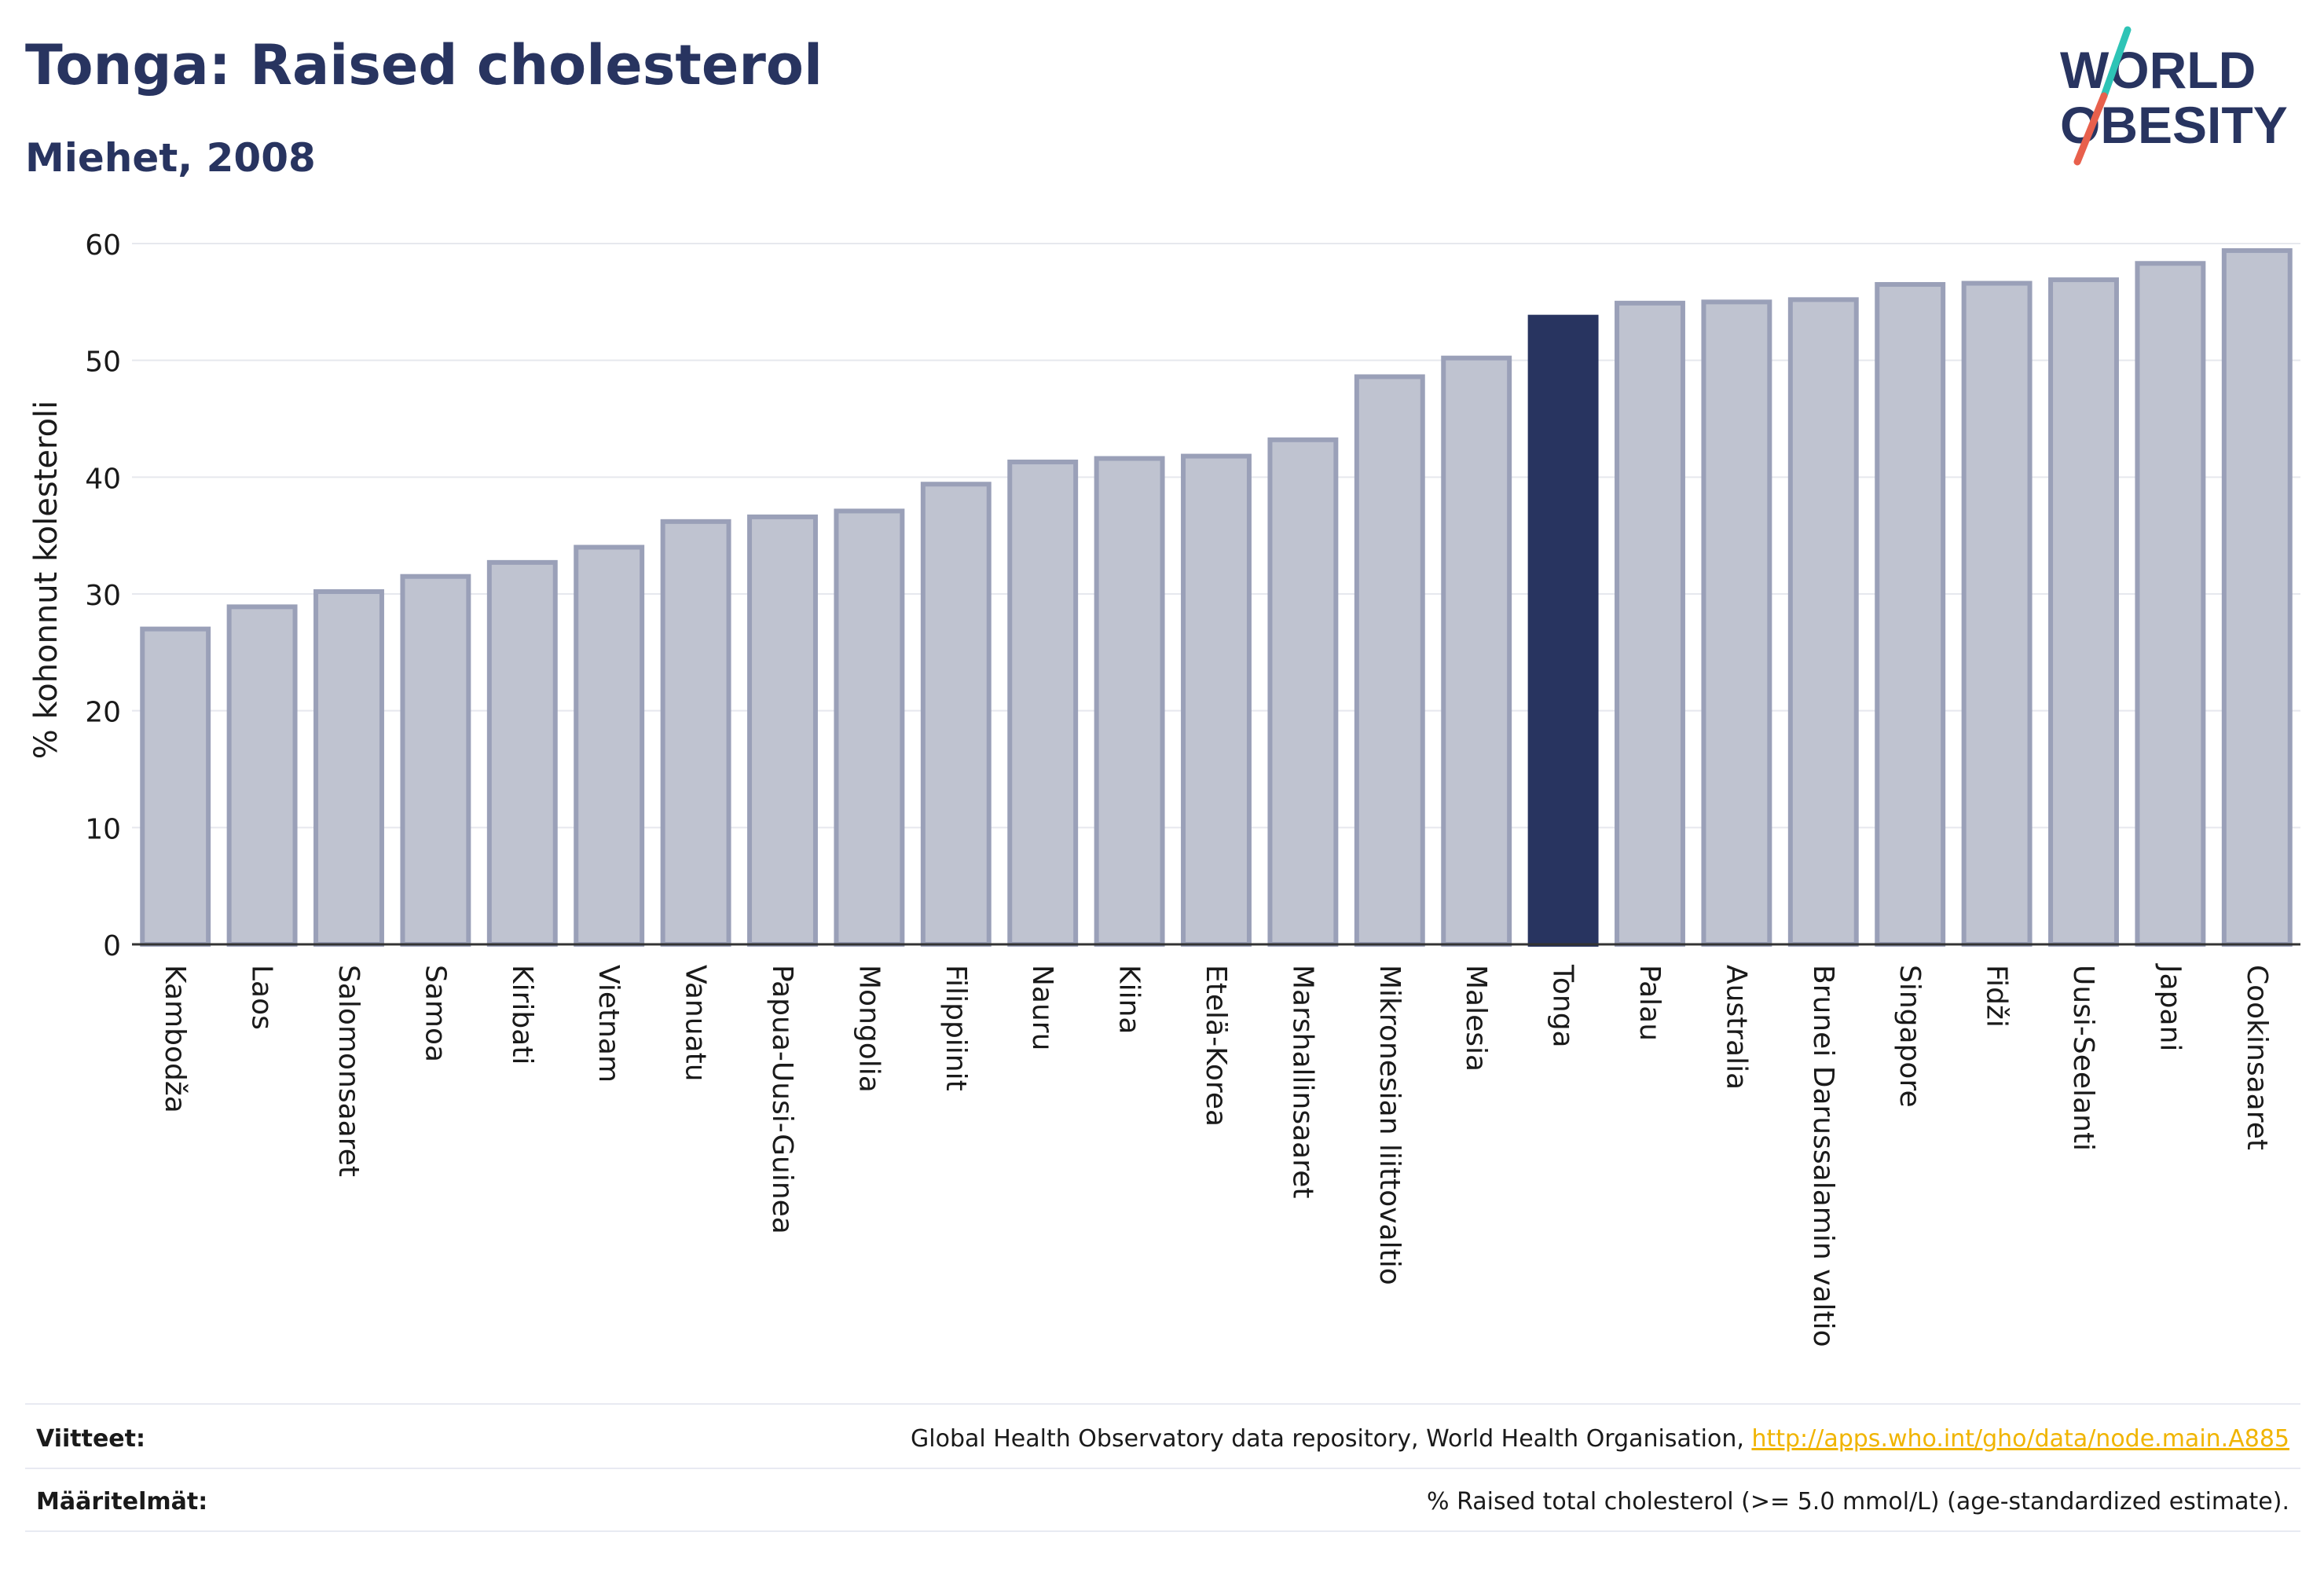 Image resolution: width=2324 pixels, height=1576 pixels. I want to click on bar-fid-i, so click(1997, 613).